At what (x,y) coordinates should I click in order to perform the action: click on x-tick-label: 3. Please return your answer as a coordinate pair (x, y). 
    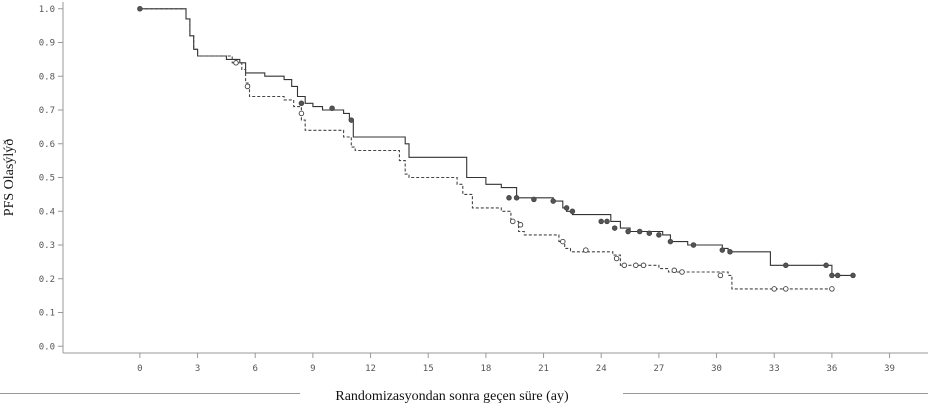
    Looking at the image, I should click on (197, 369).